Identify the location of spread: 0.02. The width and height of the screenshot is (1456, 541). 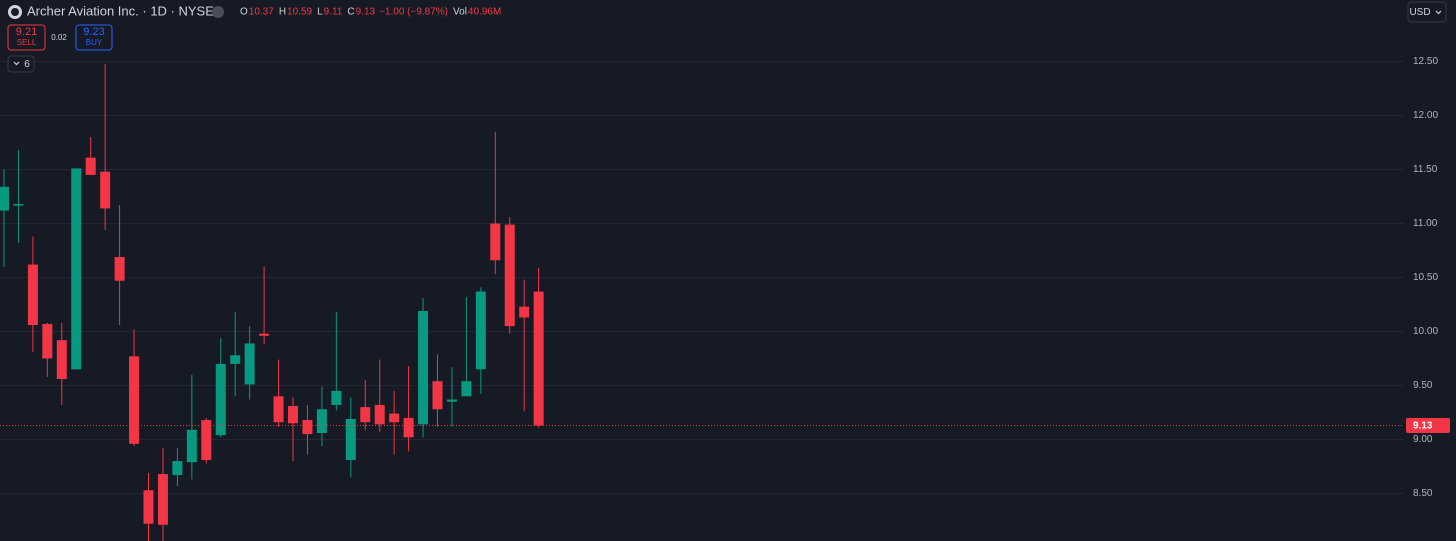
(59, 37).